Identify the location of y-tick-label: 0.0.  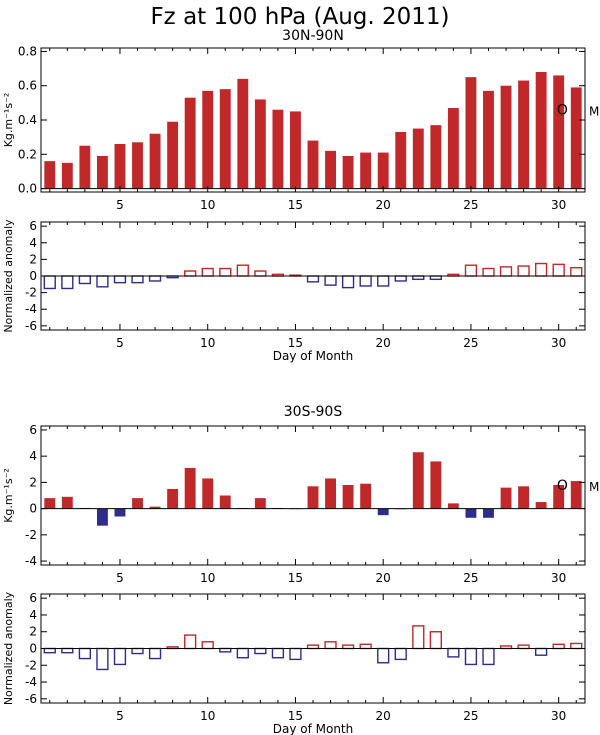
(27, 189).